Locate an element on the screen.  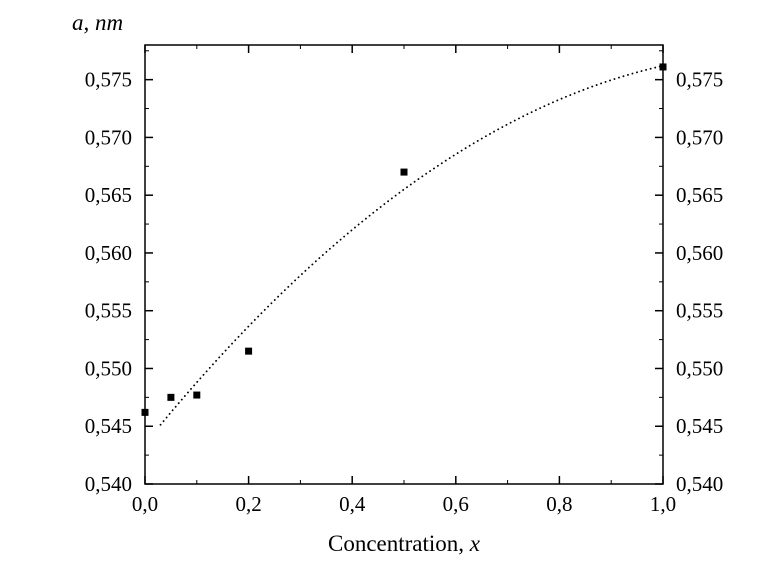
y-tick-label-right: 0,540 is located at coordinates (699, 484).